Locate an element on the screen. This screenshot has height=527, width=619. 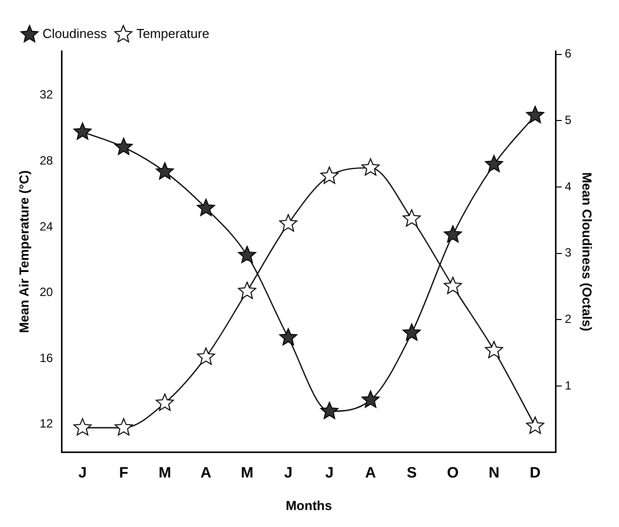
y-tick-label: 20 is located at coordinates (47, 292).